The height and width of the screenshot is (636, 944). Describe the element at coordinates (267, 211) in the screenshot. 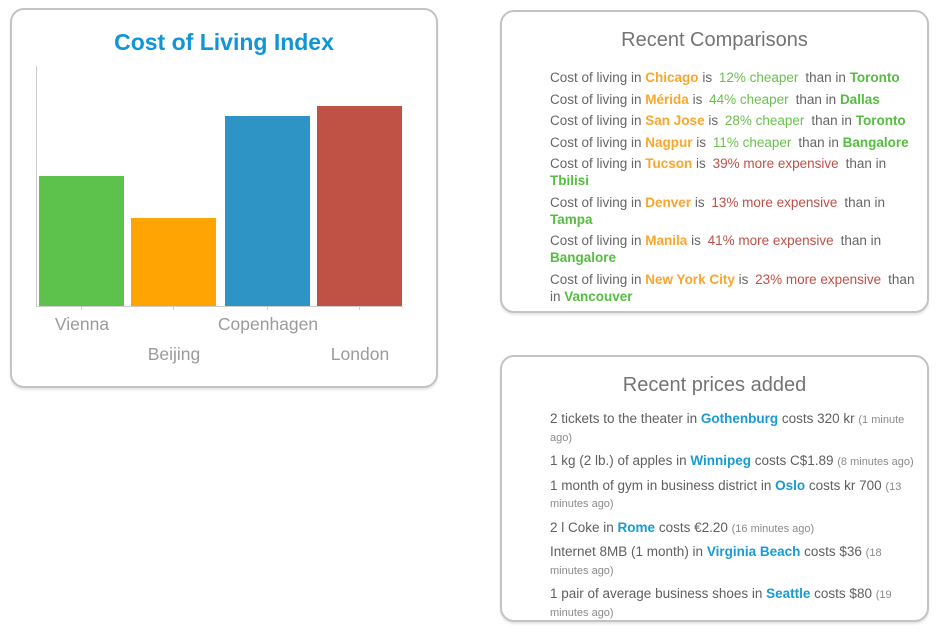

I see `chart-bar-copenhagen` at that location.